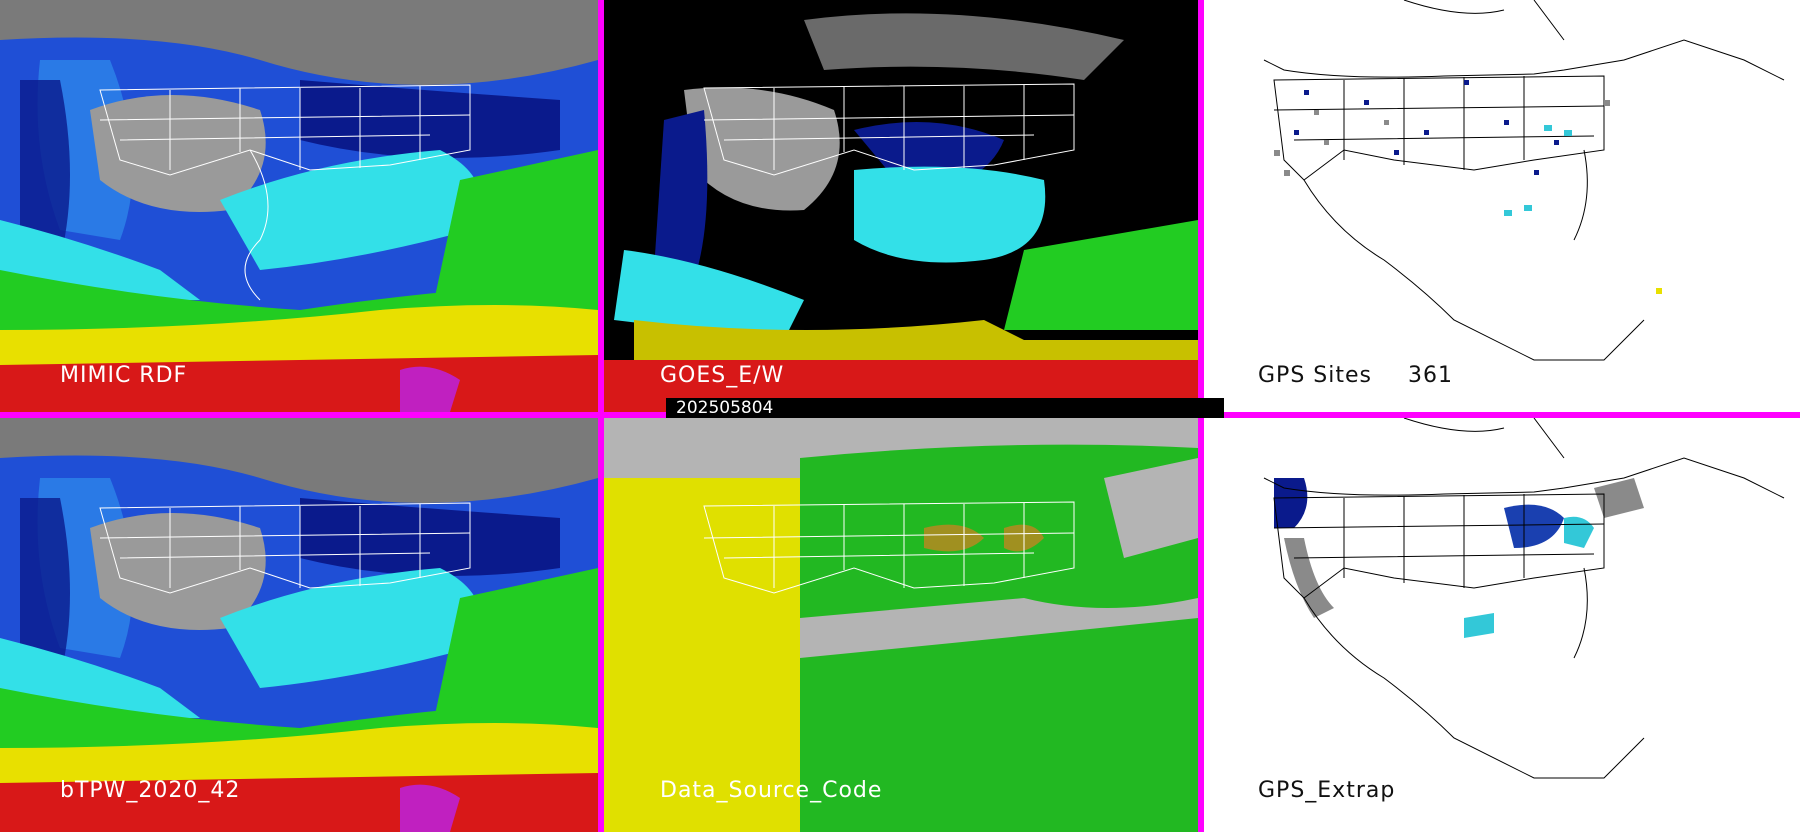 The image size is (1800, 832). I want to click on panel-label: GPS_Extrap, so click(1327, 790).